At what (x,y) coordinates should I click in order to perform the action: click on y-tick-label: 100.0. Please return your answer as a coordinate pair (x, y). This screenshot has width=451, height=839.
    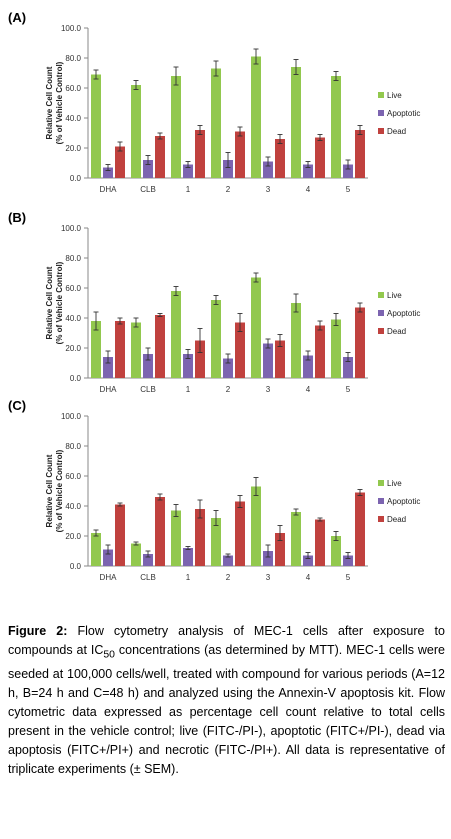
    Looking at the image, I should click on (71, 228).